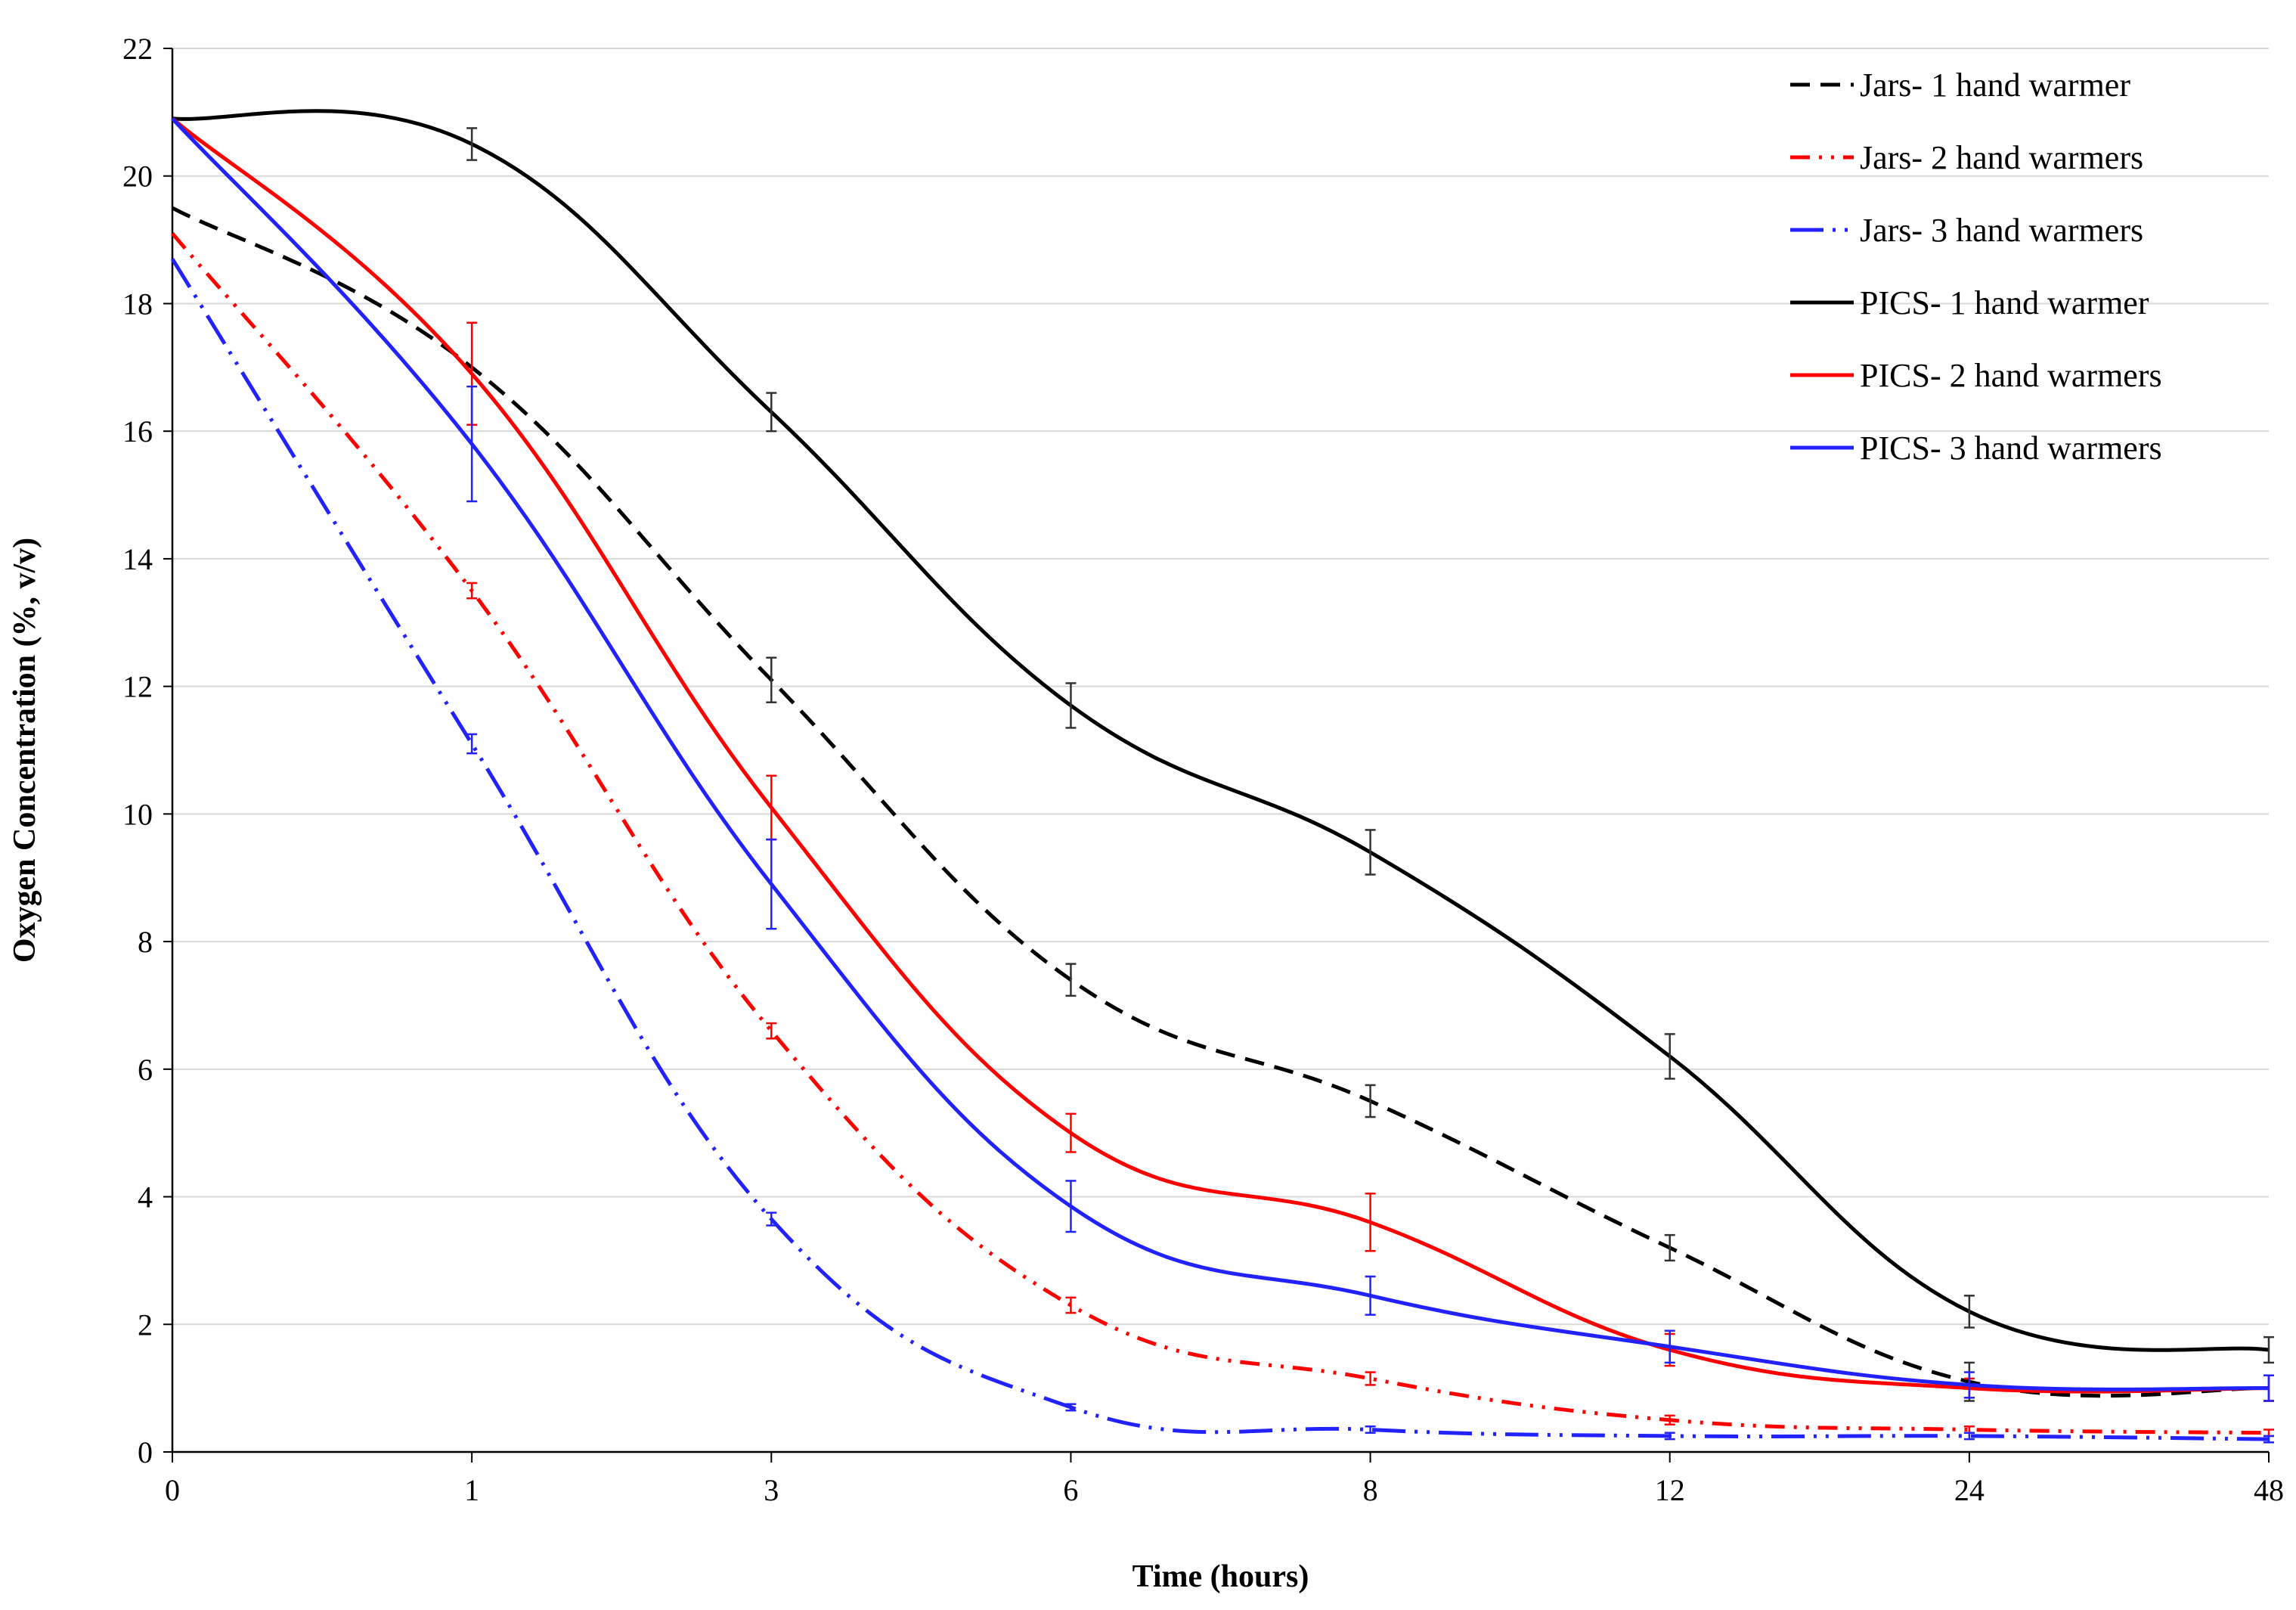  Describe the element at coordinates (2001, 157) in the screenshot. I see `legend-label: Jars- 2 hand warmers` at that location.